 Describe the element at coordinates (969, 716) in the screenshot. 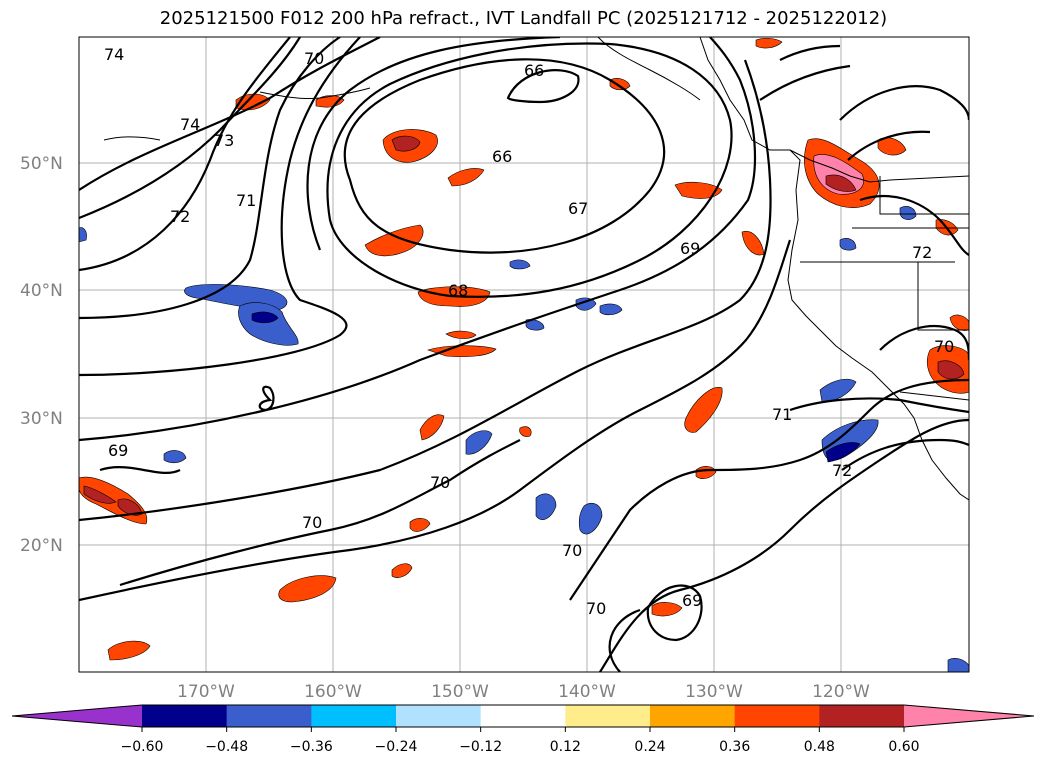

I see `colorbar-extend-high` at that location.